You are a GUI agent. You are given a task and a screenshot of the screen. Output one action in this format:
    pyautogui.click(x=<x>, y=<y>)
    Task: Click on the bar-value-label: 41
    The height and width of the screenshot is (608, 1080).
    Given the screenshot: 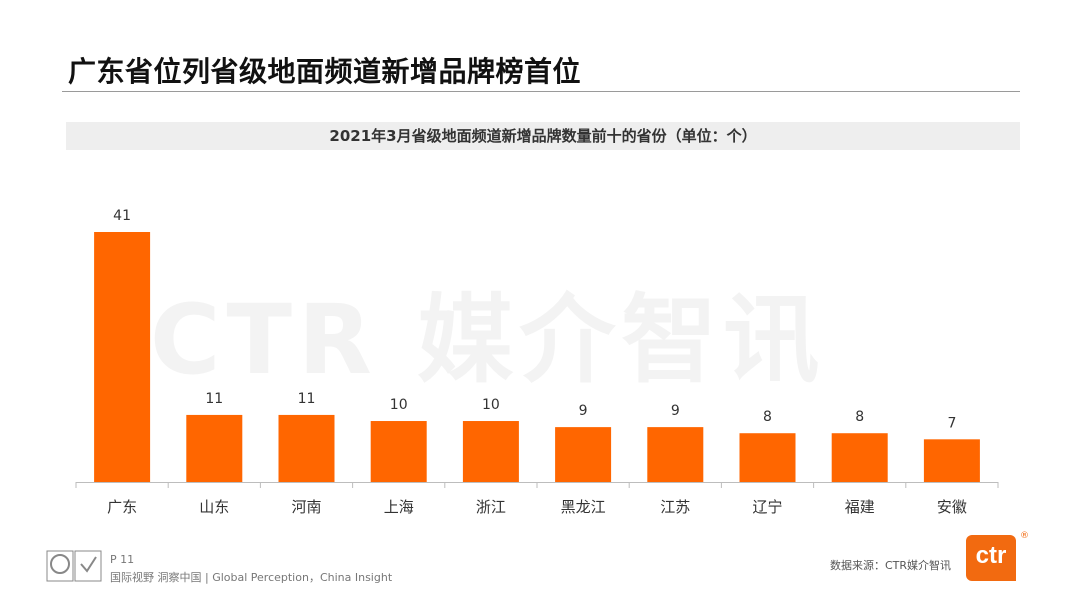 What is the action you would take?
    pyautogui.click(x=122, y=216)
    